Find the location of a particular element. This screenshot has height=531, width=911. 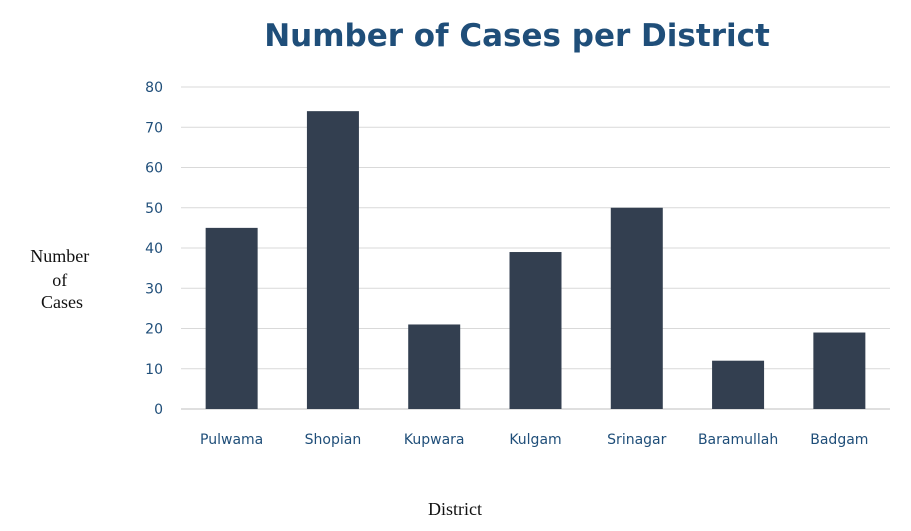

bar-baramullah is located at coordinates (738, 384).